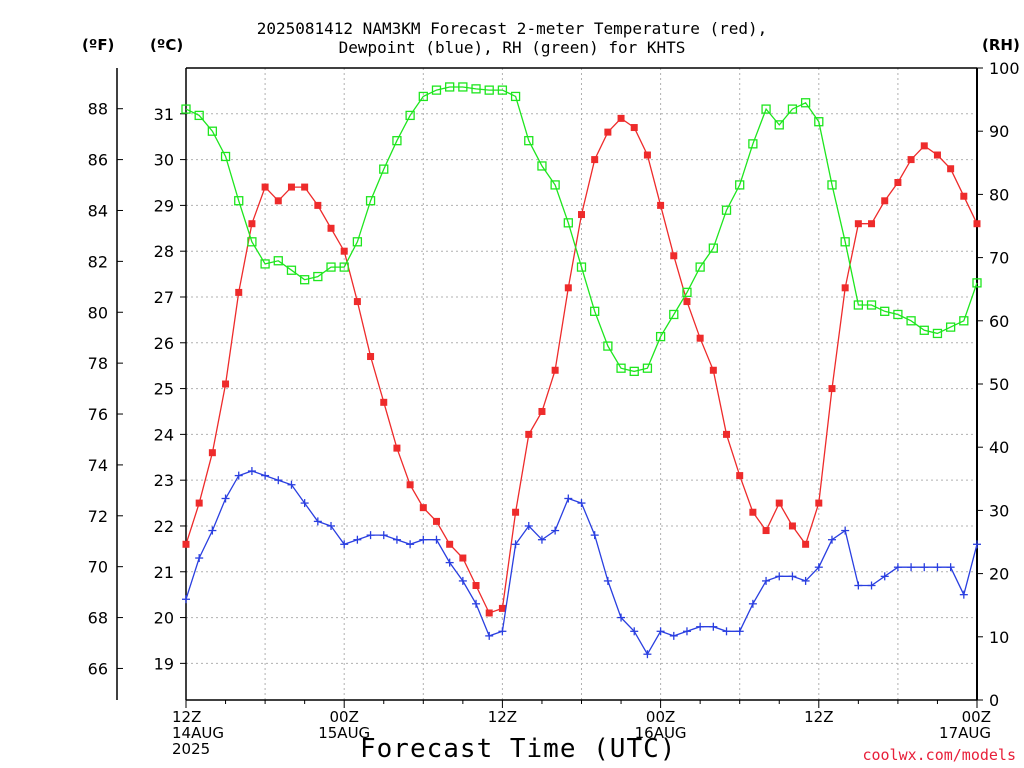 The width and height of the screenshot is (1024, 768). What do you see at coordinates (164, 480) in the screenshot?
I see `celsius-tick-label: 23` at bounding box center [164, 480].